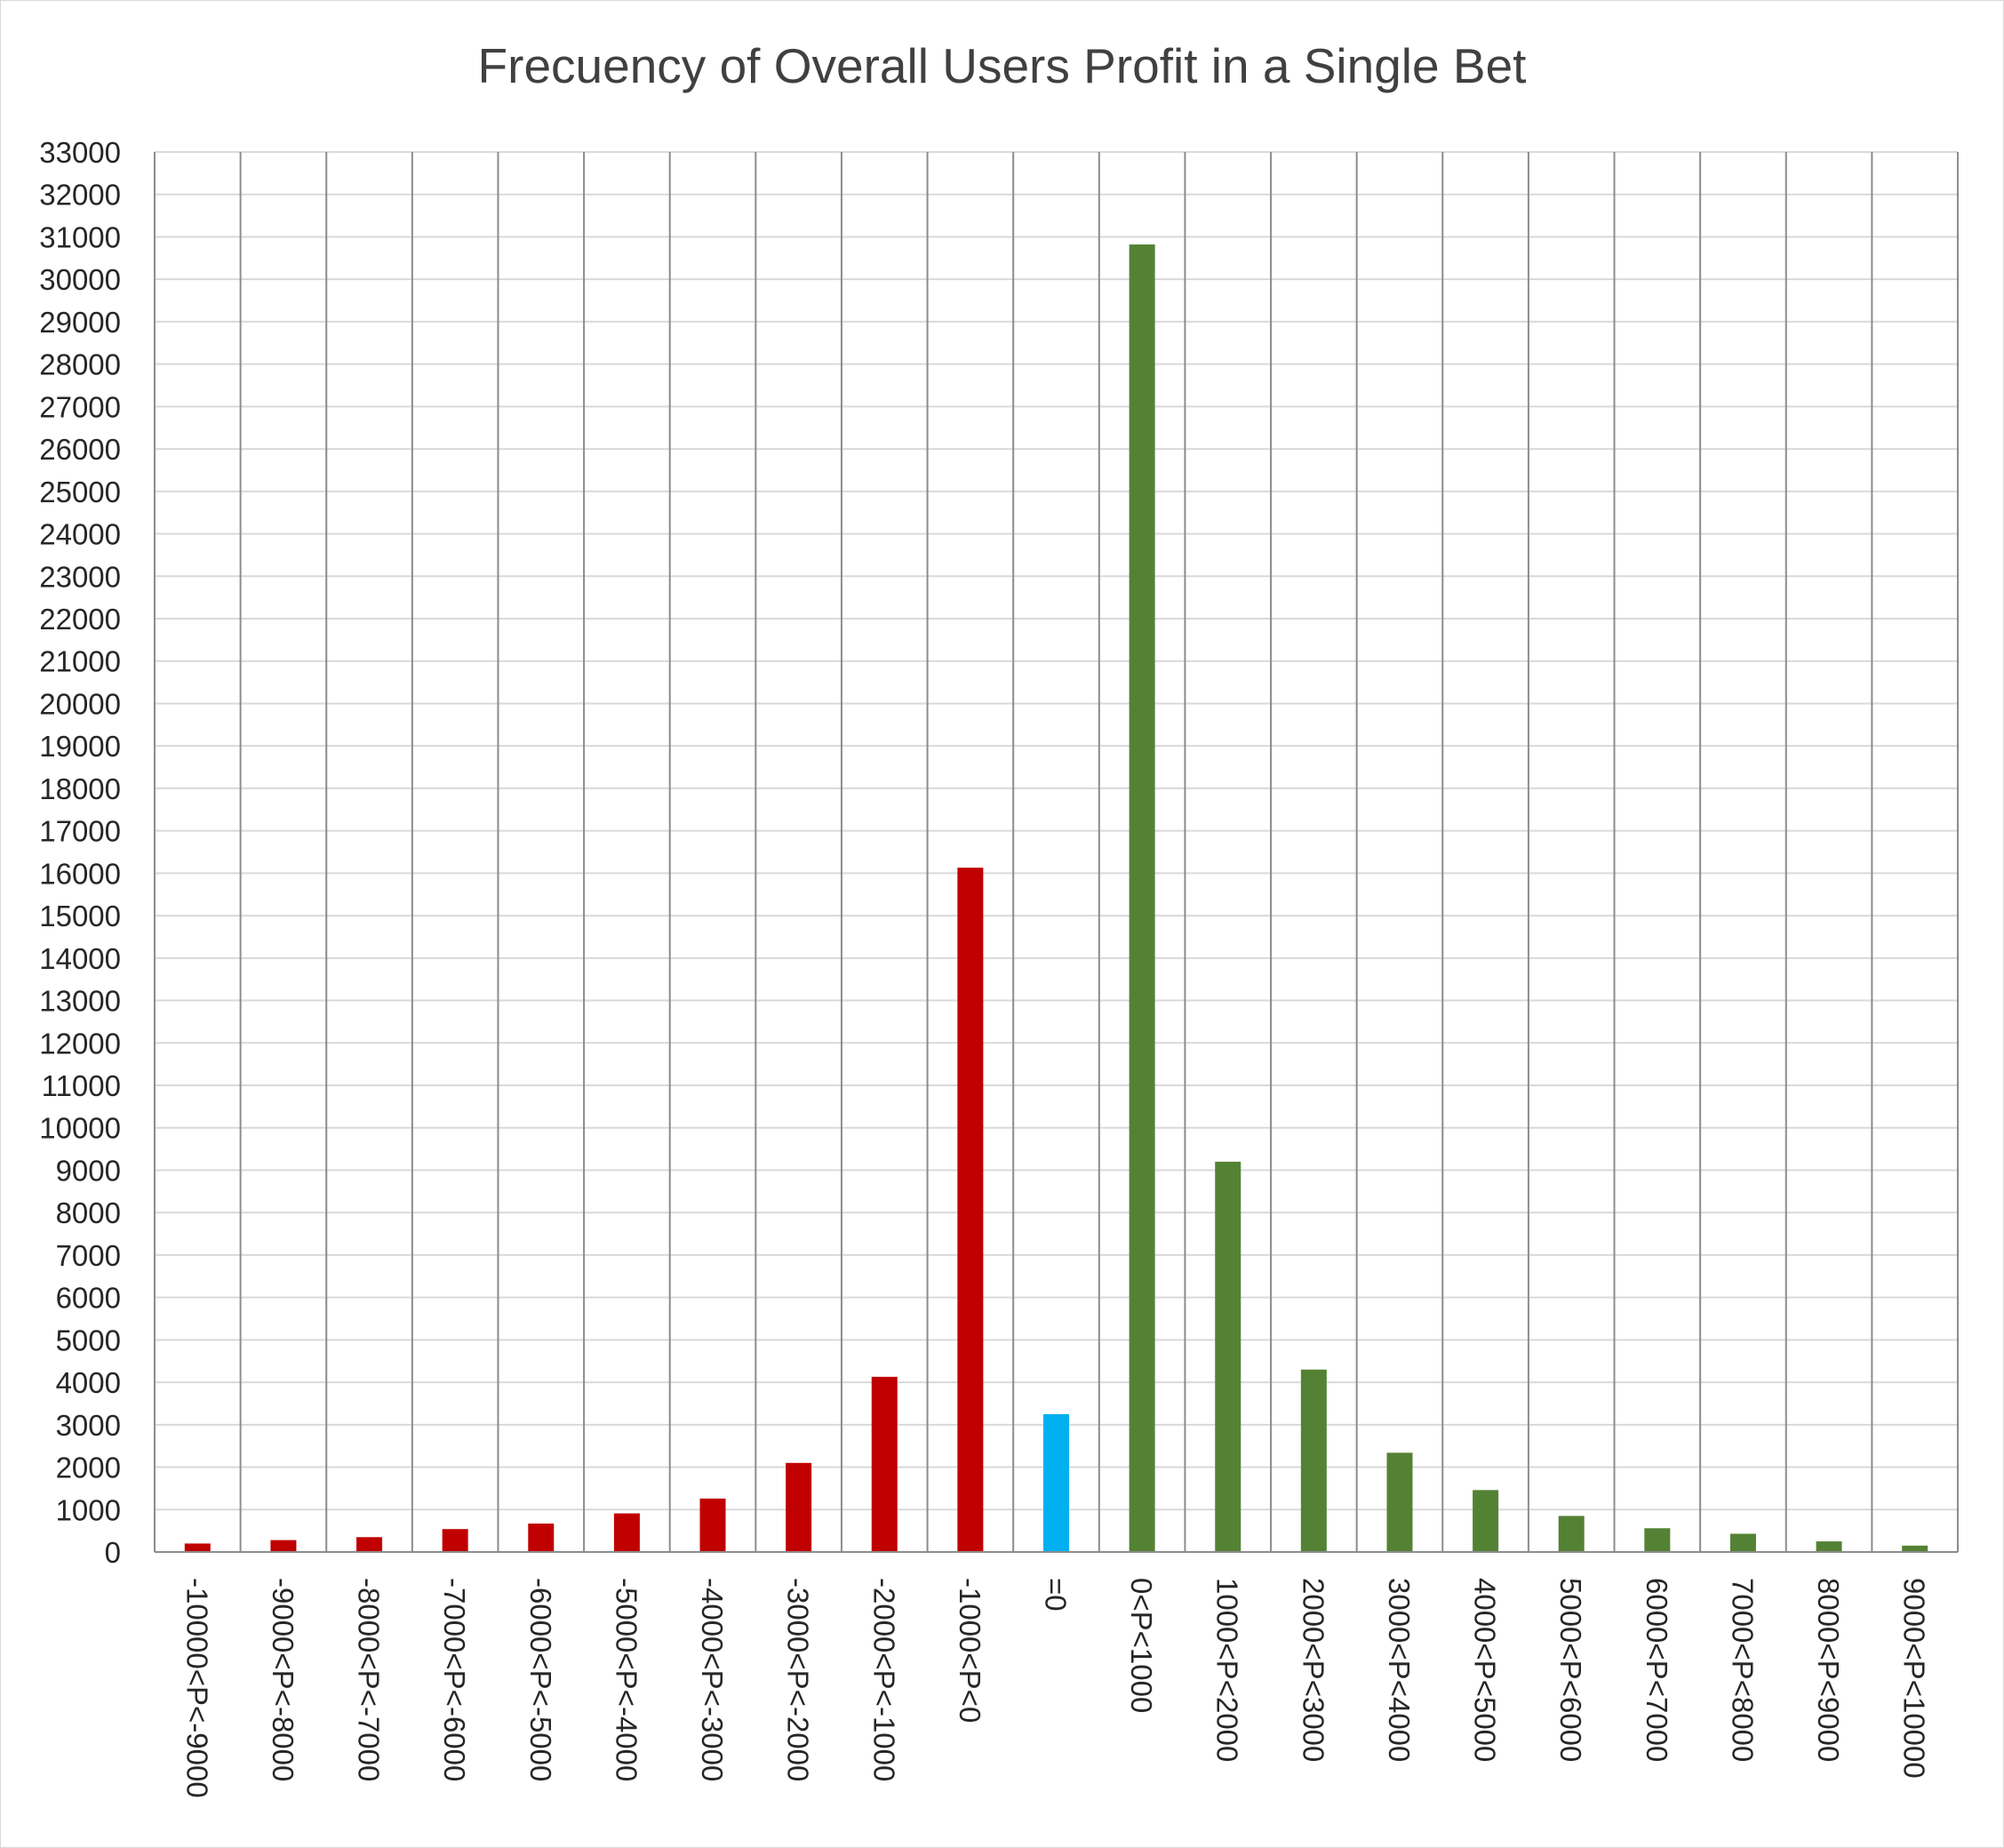  What do you see at coordinates (88, 1382) in the screenshot?
I see `y-tick-label: 4000` at bounding box center [88, 1382].